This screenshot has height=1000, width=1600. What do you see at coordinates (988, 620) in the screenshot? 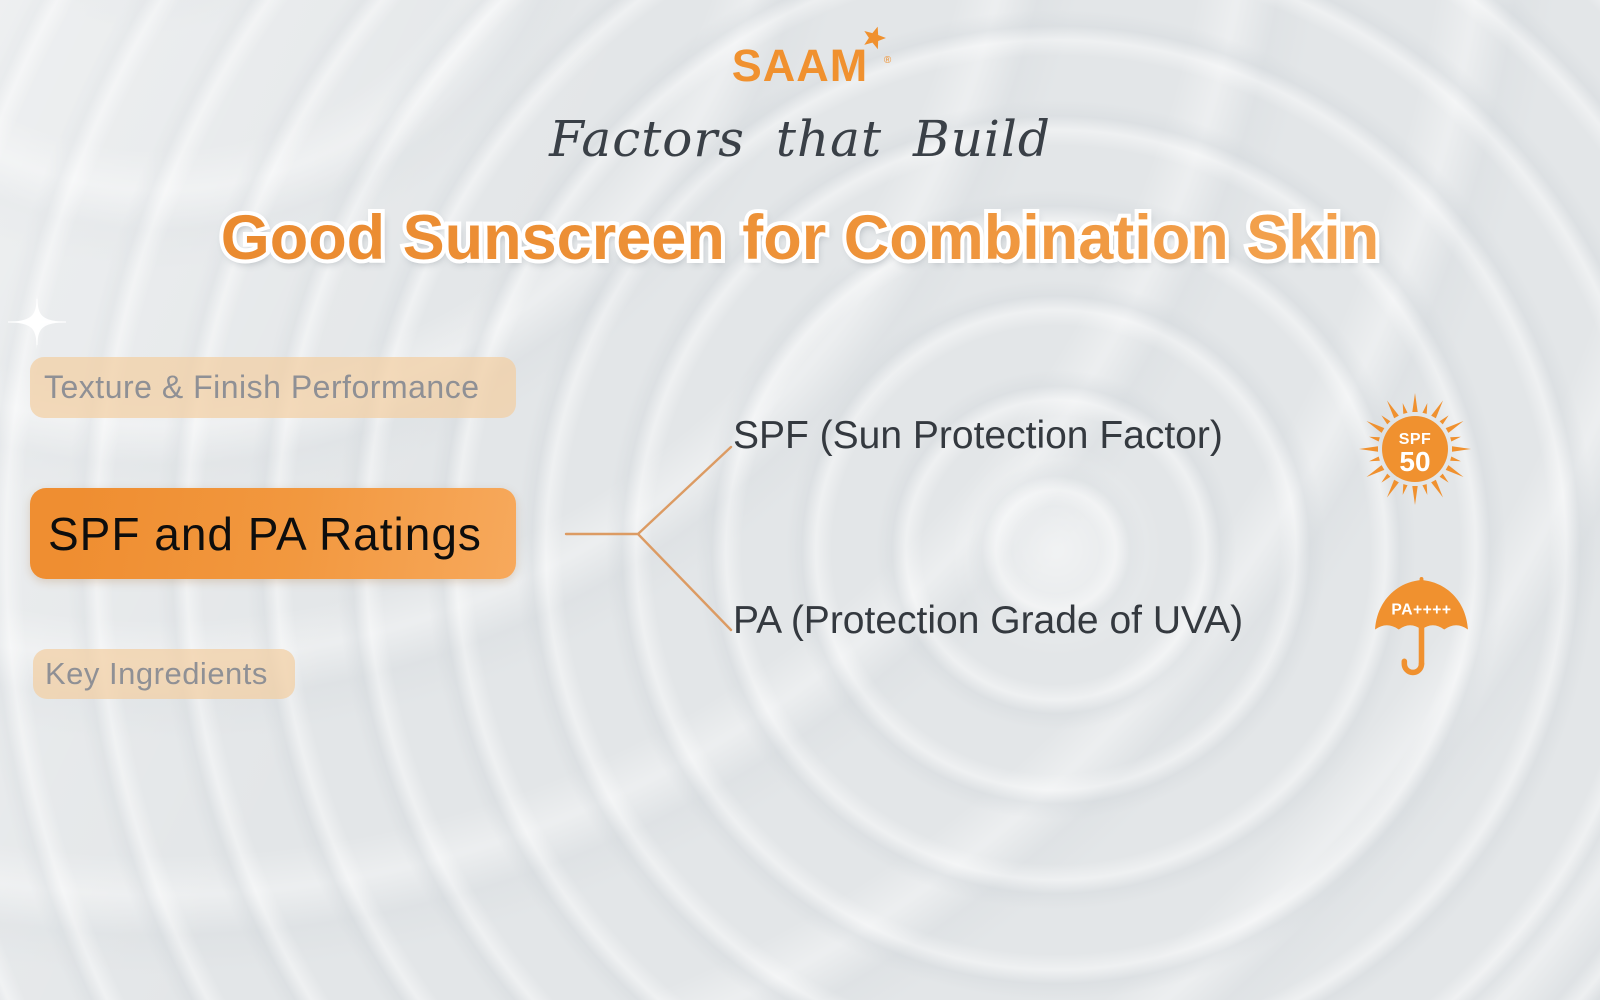
I see `branch-label-pa: PA (Protection Grade of UVA)` at bounding box center [988, 620].